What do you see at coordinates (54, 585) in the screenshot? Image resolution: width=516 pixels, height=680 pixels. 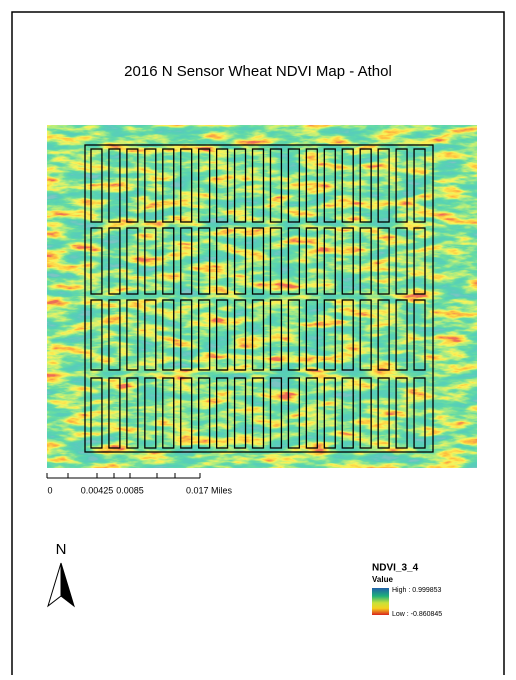 I see `north-arrow-left` at bounding box center [54, 585].